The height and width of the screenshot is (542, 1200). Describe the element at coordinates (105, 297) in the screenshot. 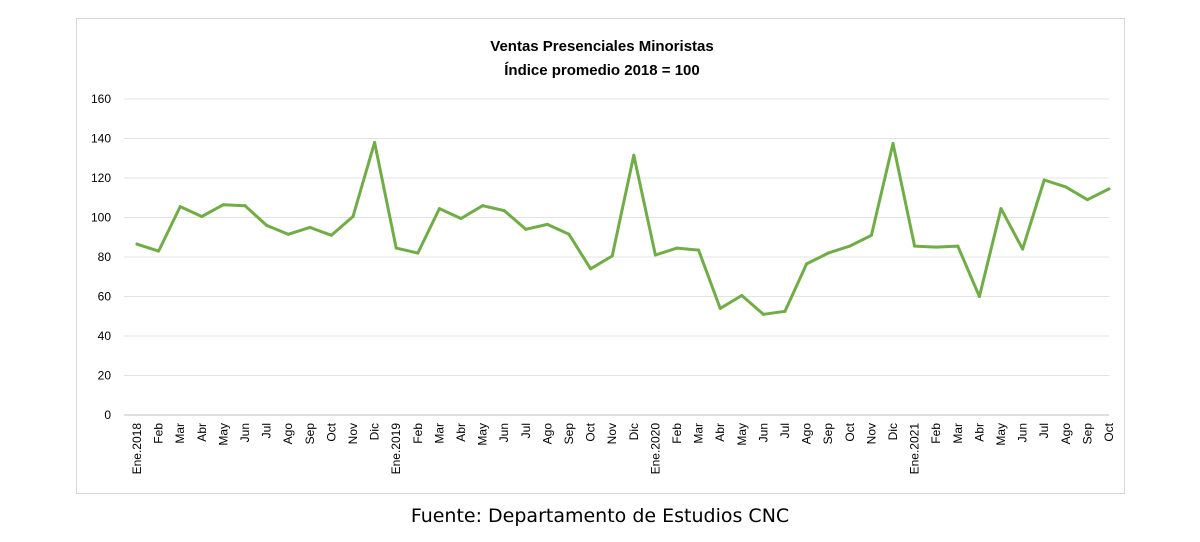

I see `y-tick-label: 60` at that location.